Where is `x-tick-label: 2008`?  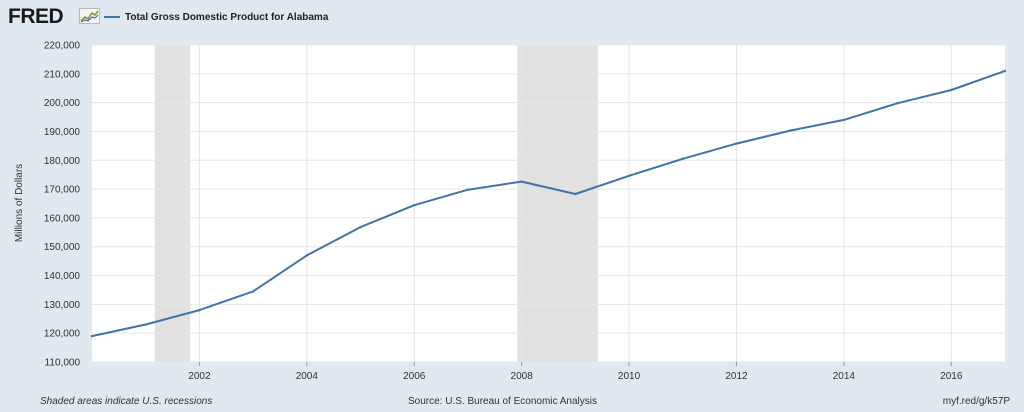 x-tick-label: 2008 is located at coordinates (522, 376).